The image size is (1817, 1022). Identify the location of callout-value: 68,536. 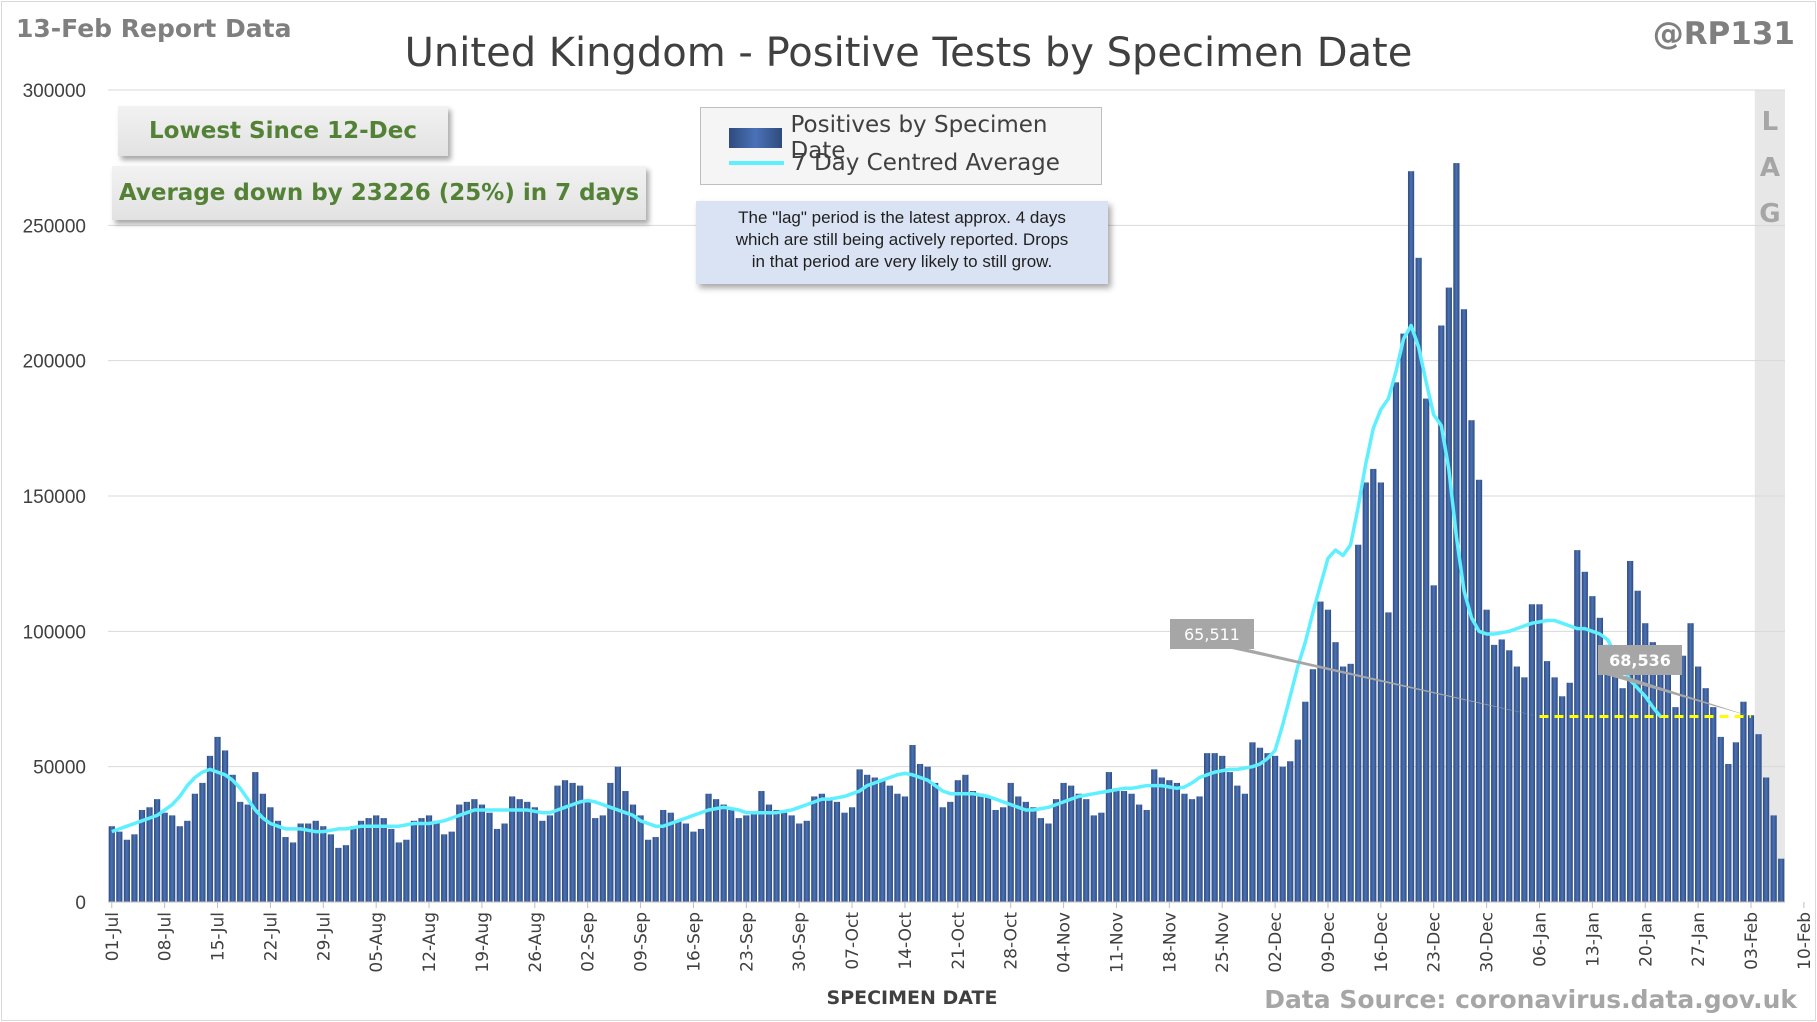
(1640, 660).